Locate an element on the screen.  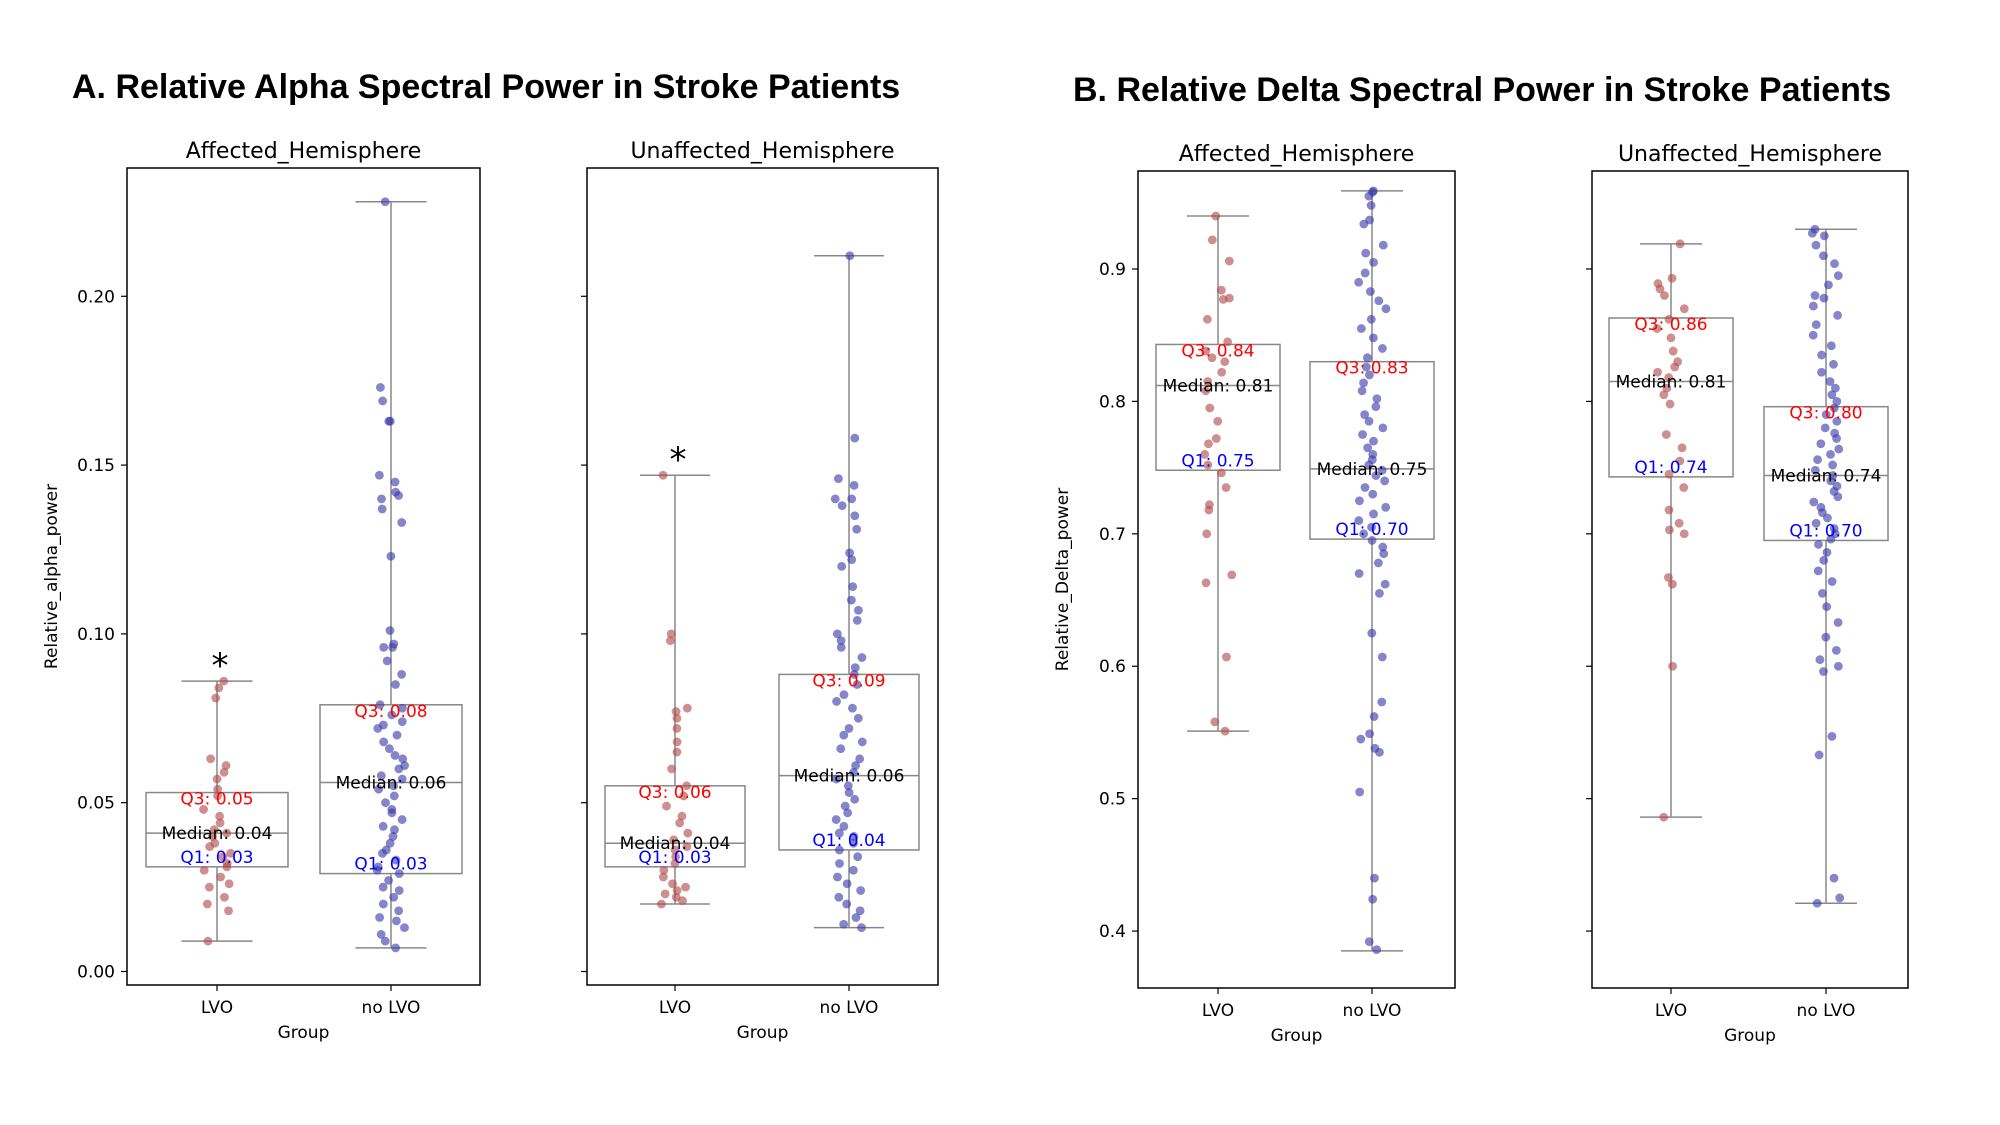
q3-annotation: Q3: 0.84 is located at coordinates (1217, 351).